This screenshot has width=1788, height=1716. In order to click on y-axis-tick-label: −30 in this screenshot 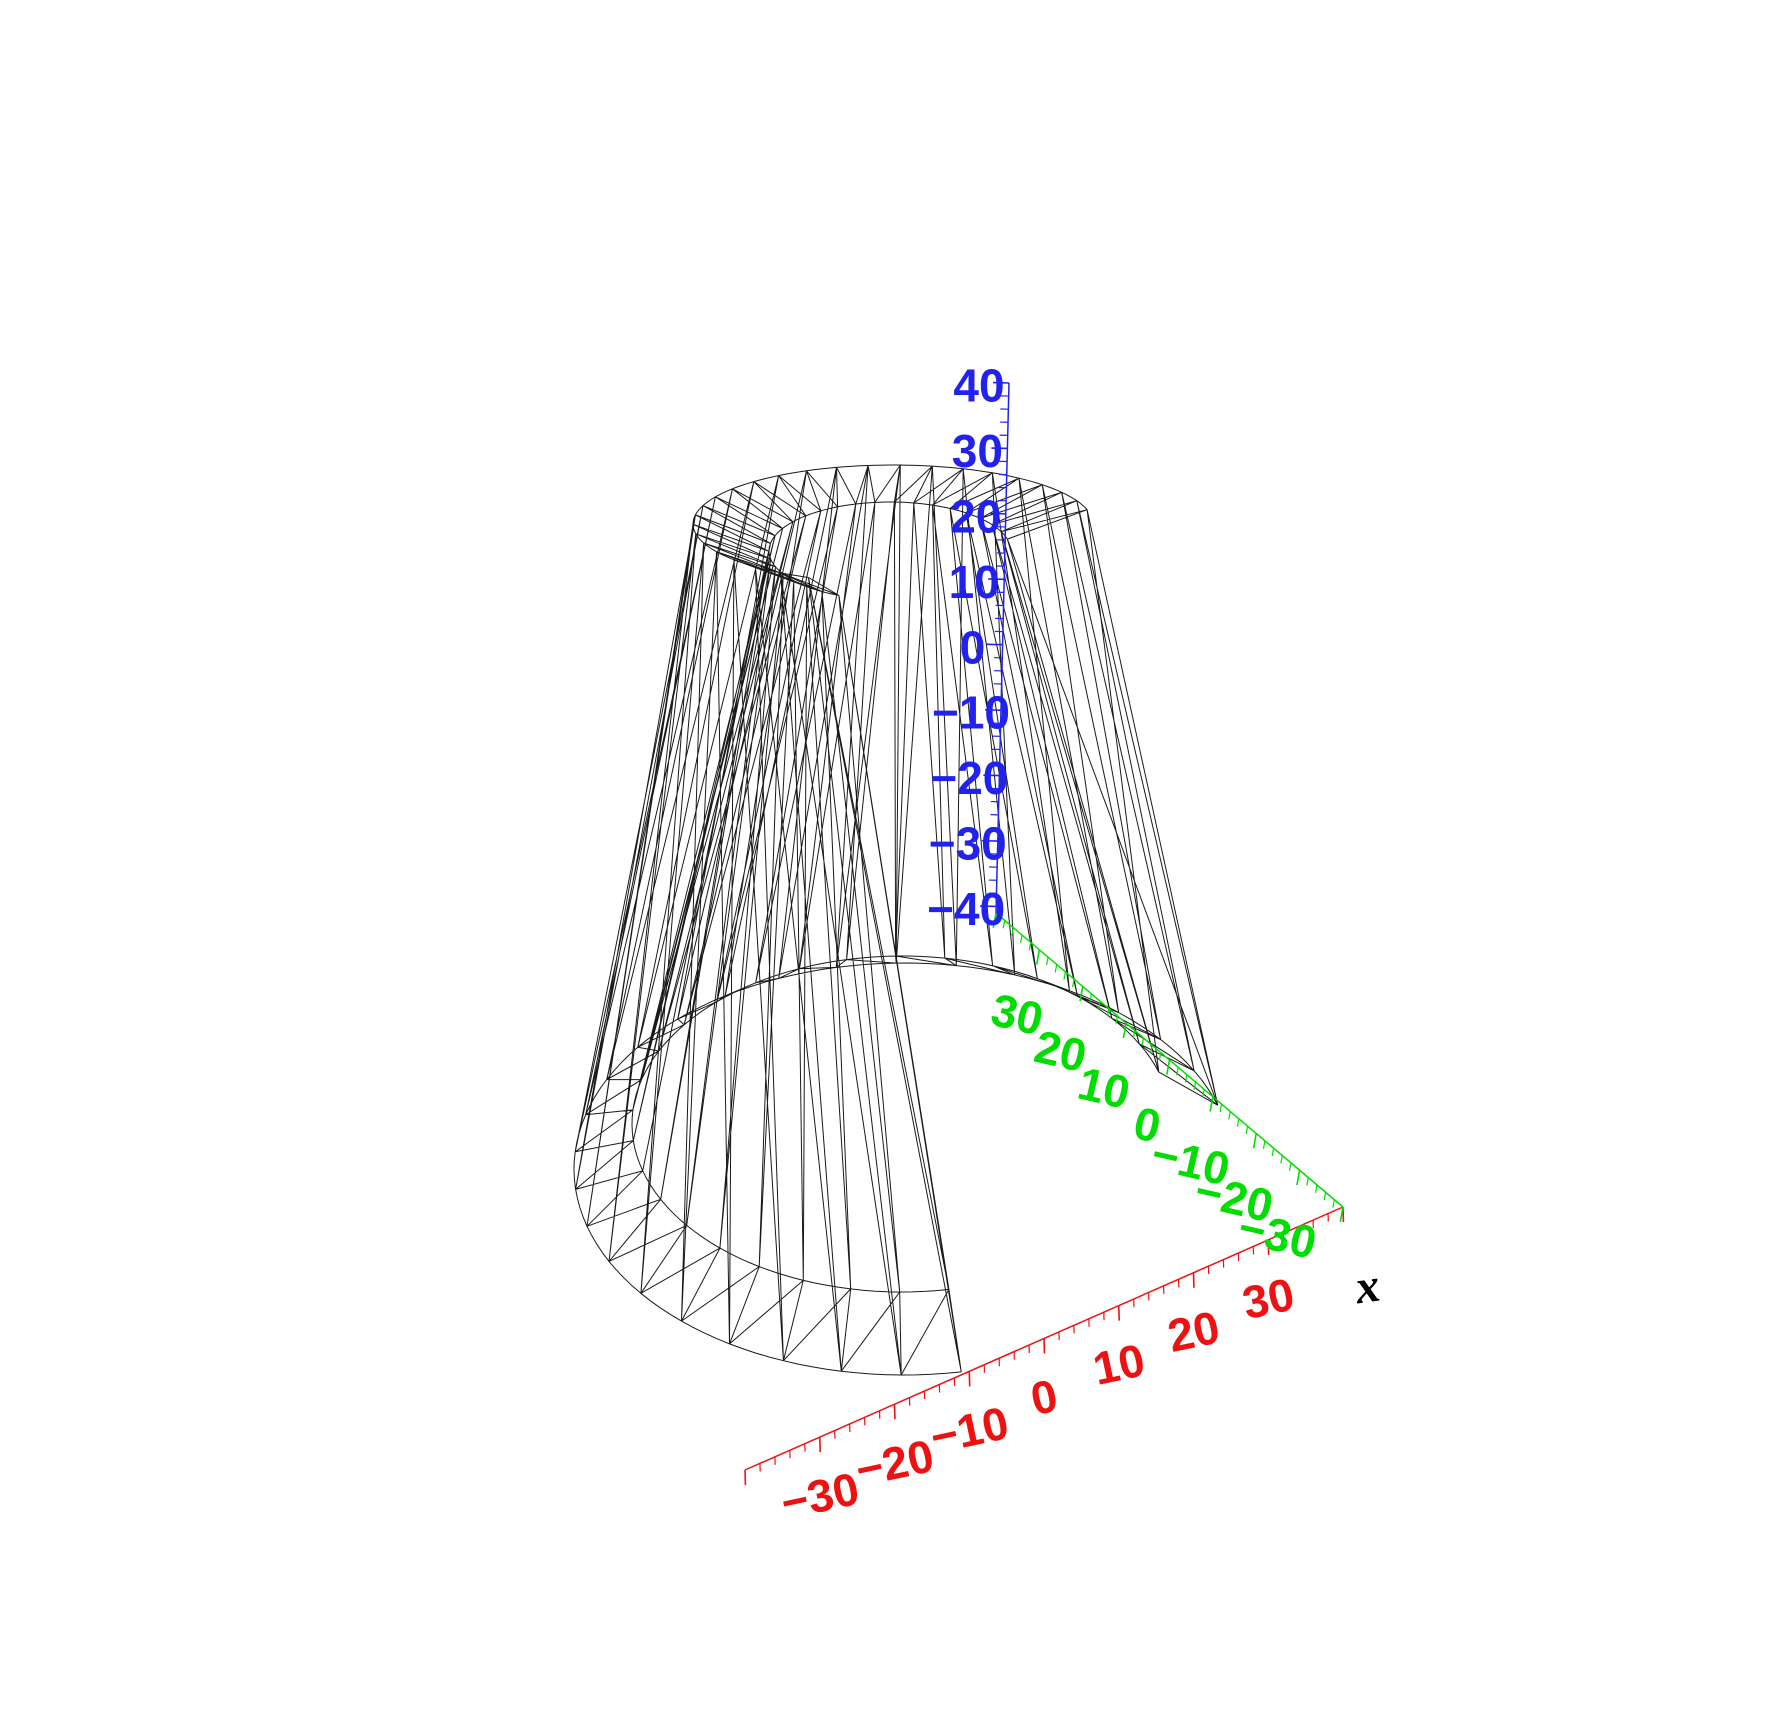, I will do `click(1278, 1235)`.